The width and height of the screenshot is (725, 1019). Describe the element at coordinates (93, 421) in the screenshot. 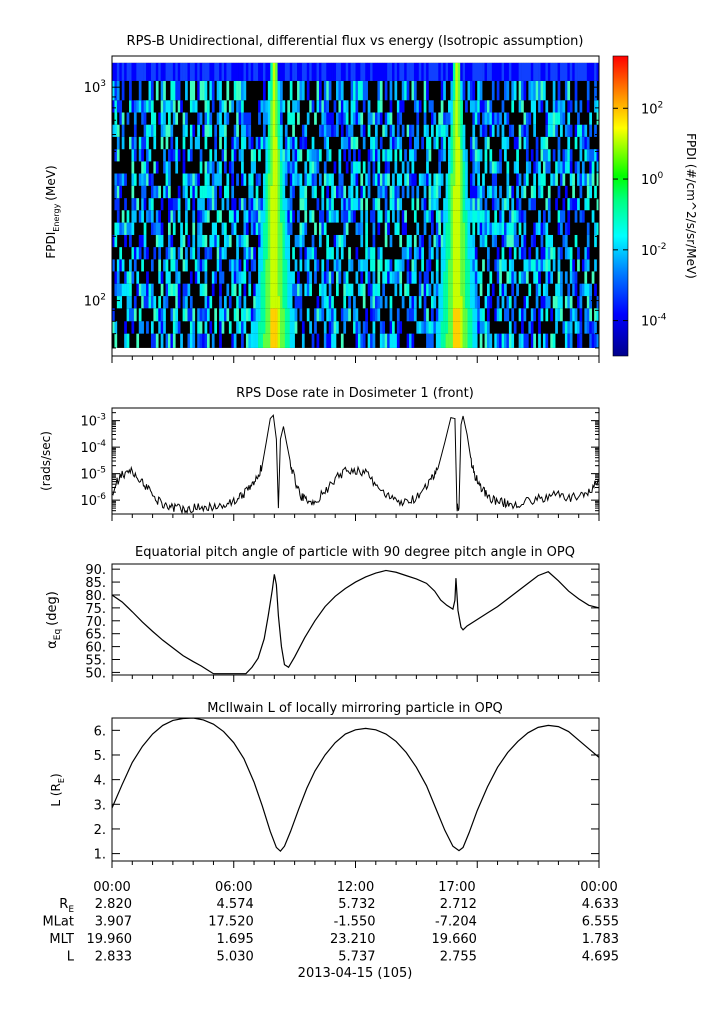

I see `dose-rate-y-tick-label: 10-3` at that location.